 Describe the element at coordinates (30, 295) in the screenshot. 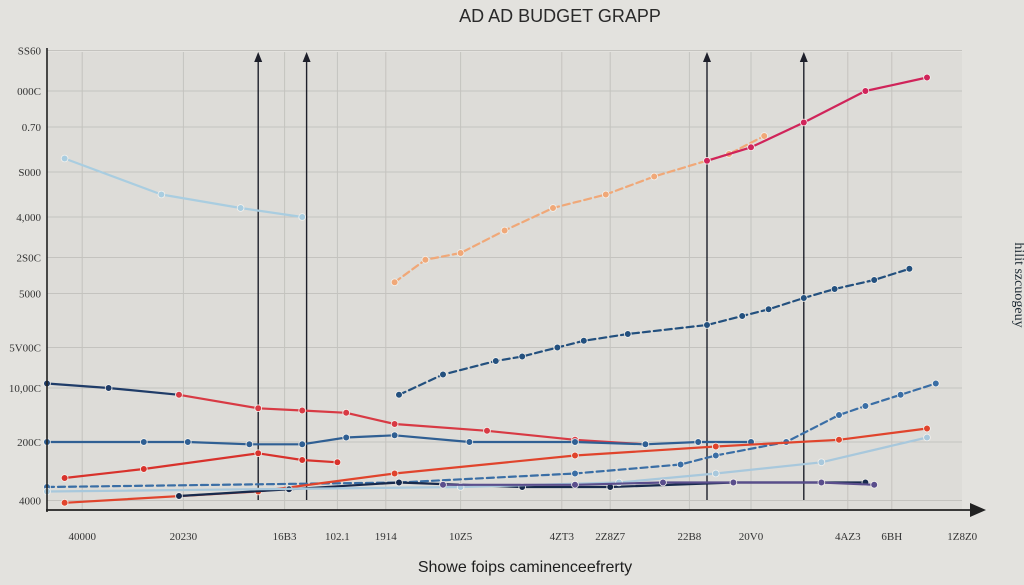

I see `y-tick-label-4: 5000` at that location.